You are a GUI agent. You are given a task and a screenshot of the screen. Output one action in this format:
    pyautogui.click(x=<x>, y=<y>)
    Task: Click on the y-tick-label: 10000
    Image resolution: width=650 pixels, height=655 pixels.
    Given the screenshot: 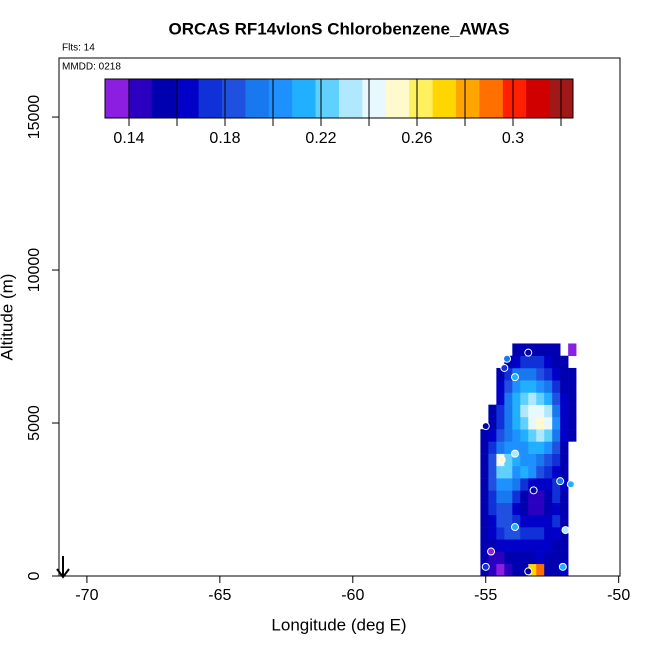 What is the action you would take?
    pyautogui.click(x=34, y=270)
    